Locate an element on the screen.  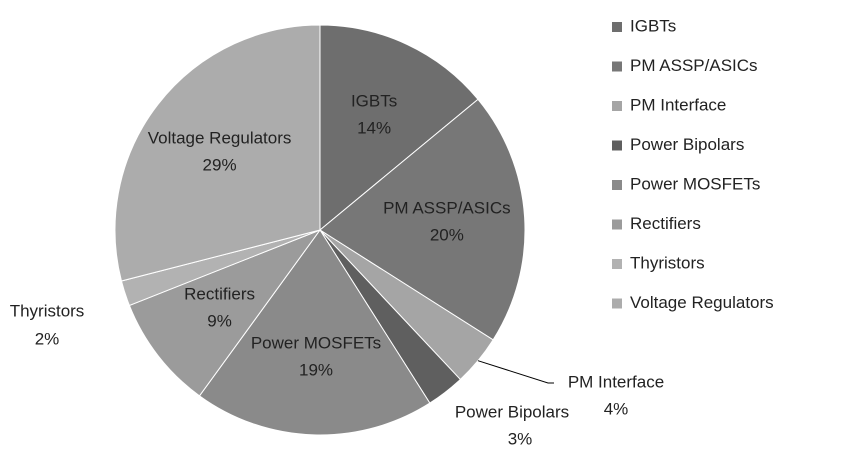
data-label-value: 14% is located at coordinates (374, 127).